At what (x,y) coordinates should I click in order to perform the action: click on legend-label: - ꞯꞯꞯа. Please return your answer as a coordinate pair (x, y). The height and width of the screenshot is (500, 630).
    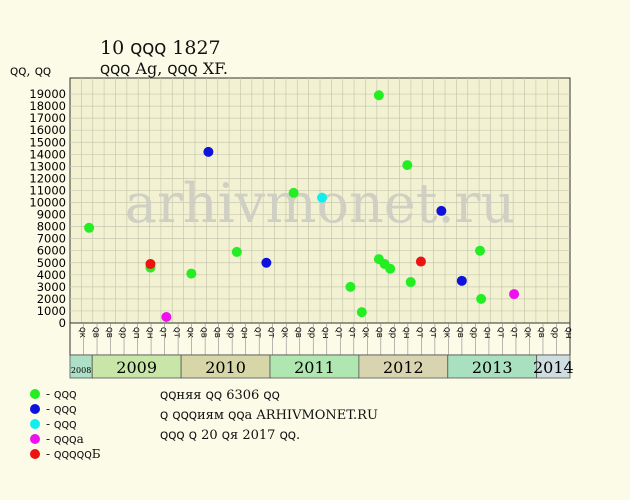
    Looking at the image, I should click on (65, 439).